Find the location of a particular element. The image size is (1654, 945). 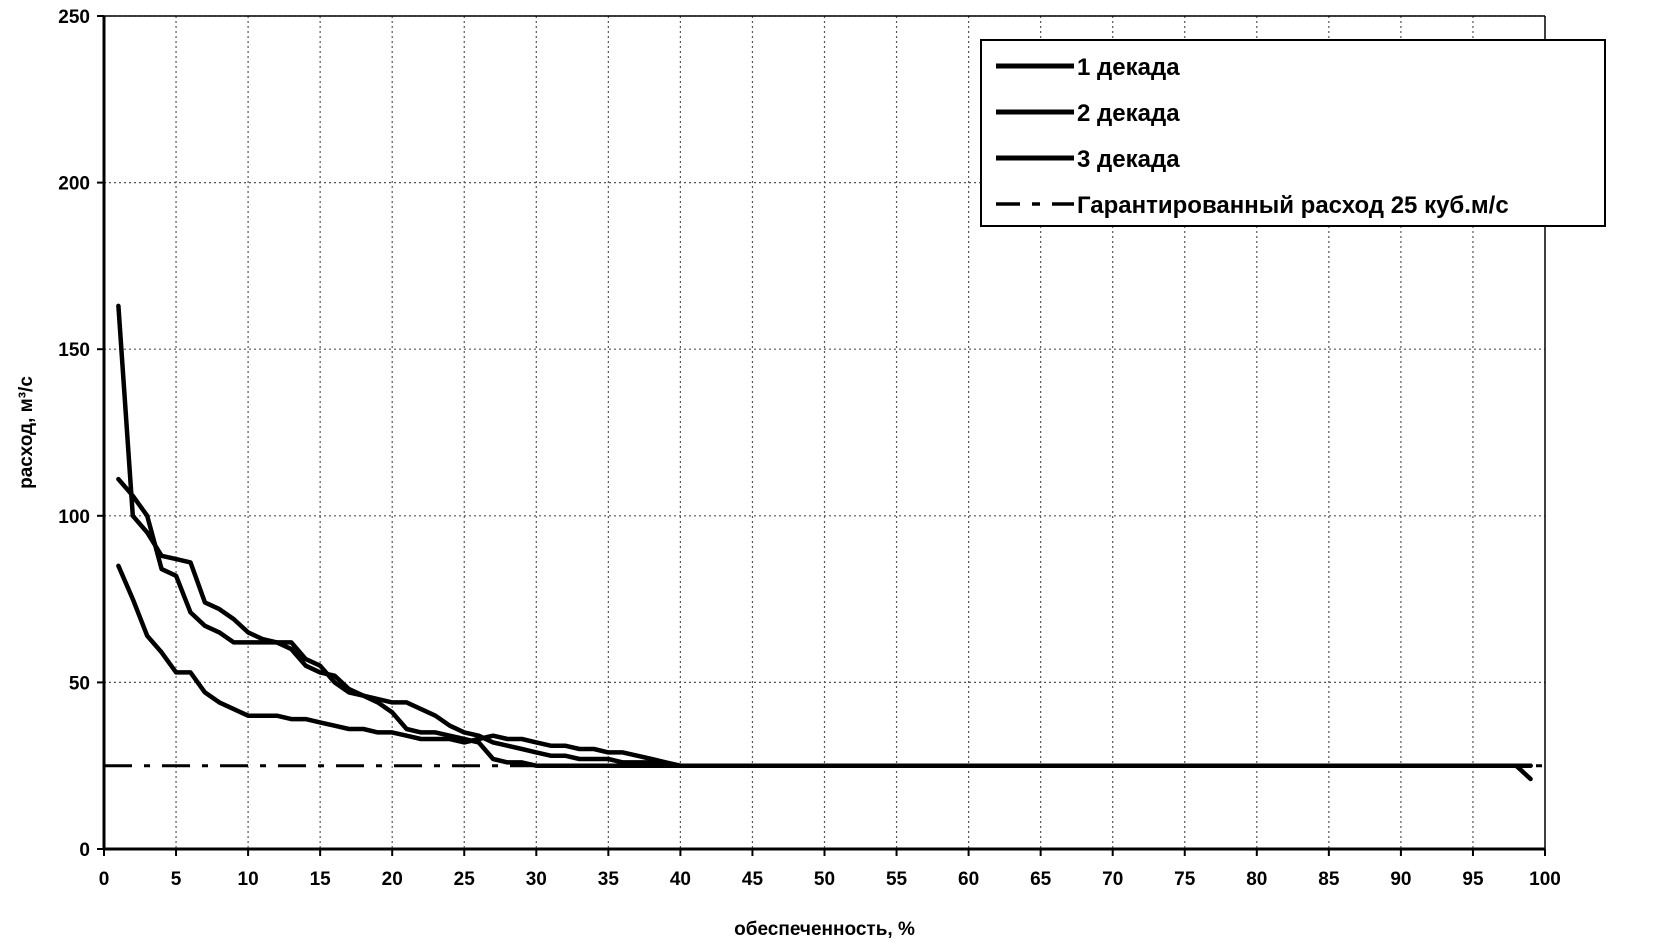

x-tick-label: 20 is located at coordinates (392, 879).